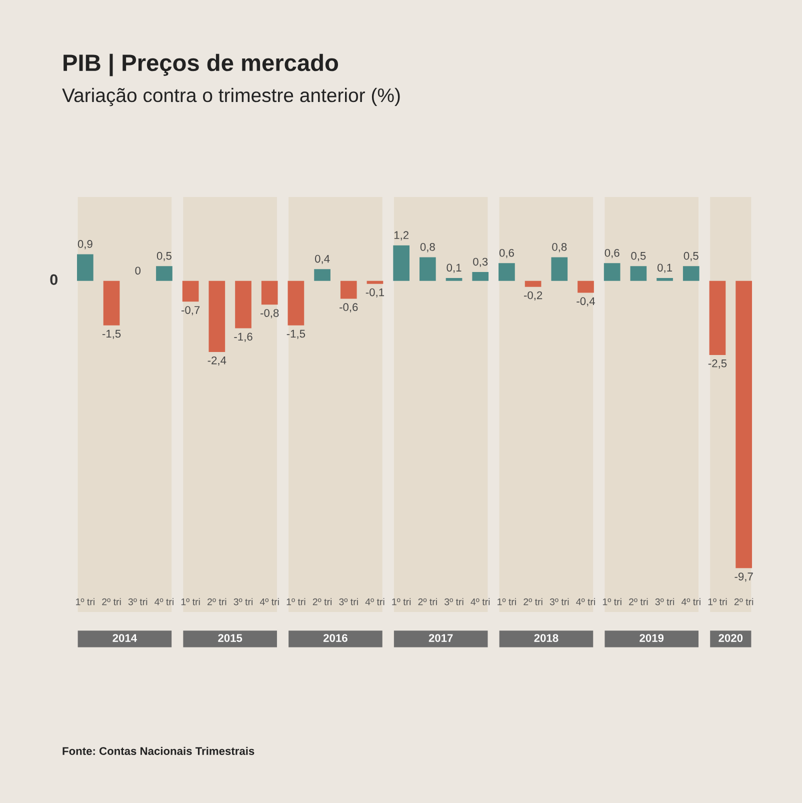  I want to click on text: 2020, so click(730, 638).